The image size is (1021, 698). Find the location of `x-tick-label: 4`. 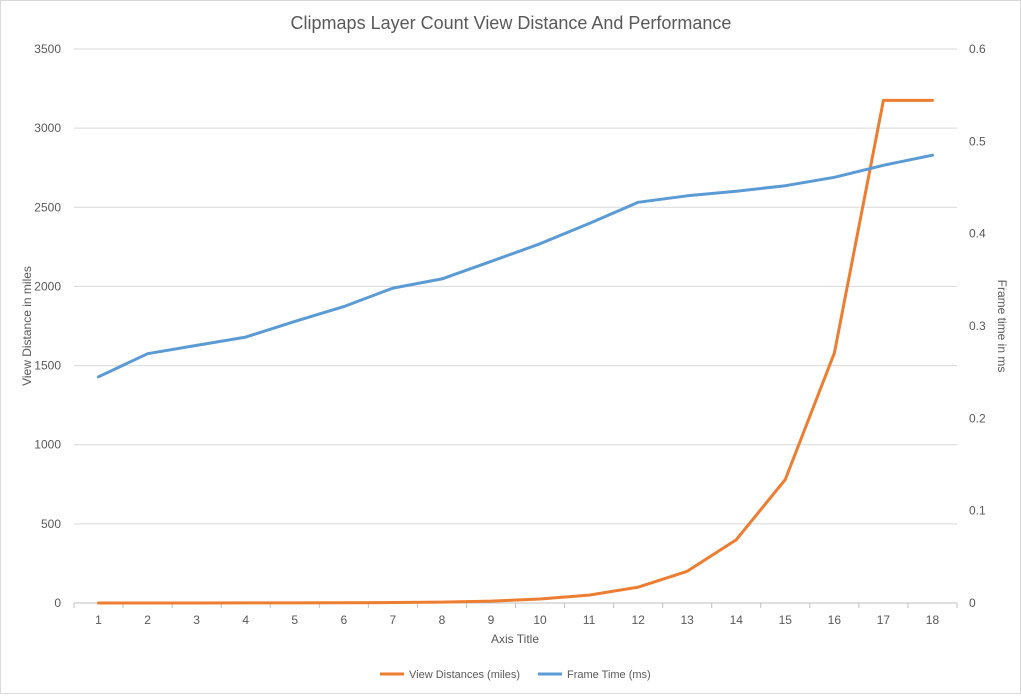

x-tick-label: 4 is located at coordinates (245, 620).